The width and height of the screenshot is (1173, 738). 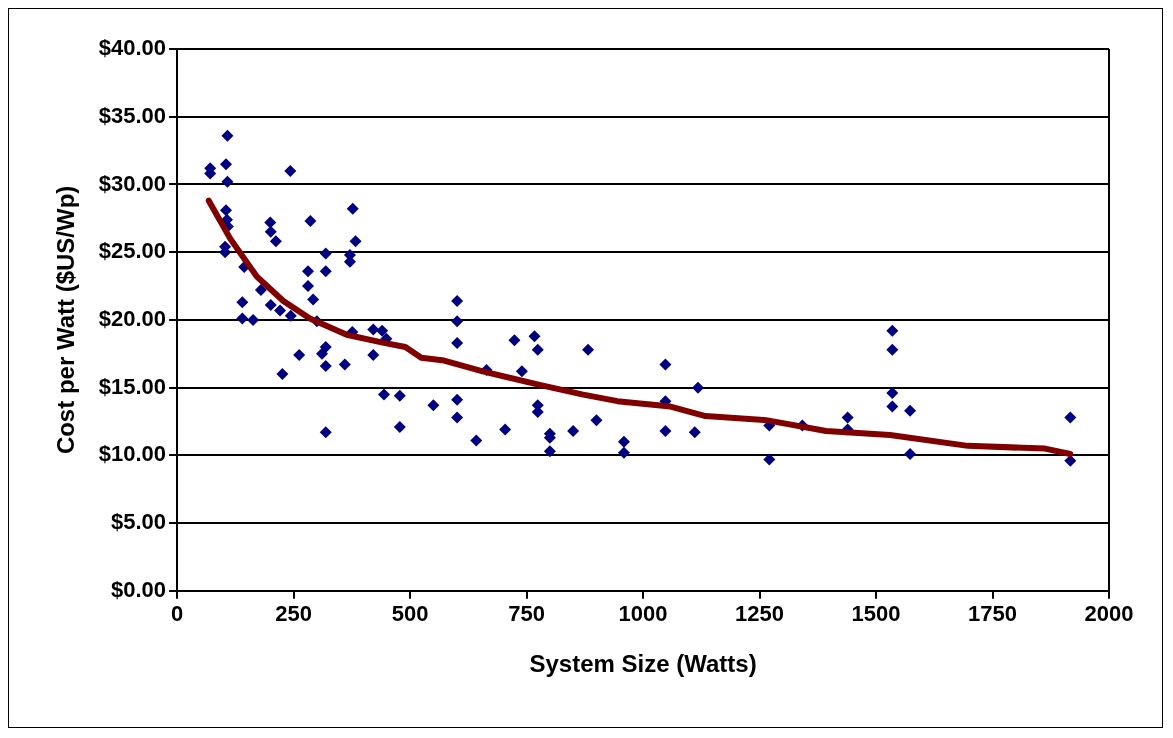 I want to click on y-tick-label: $20.00, so click(x=132, y=318).